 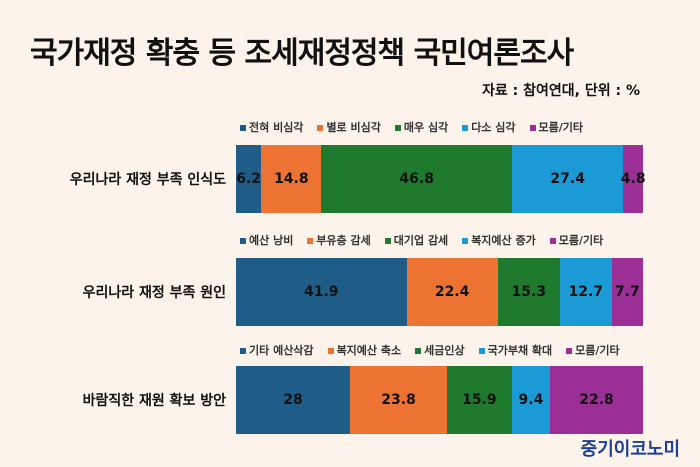 I want to click on bar-segment: 4.8, so click(x=633, y=179).